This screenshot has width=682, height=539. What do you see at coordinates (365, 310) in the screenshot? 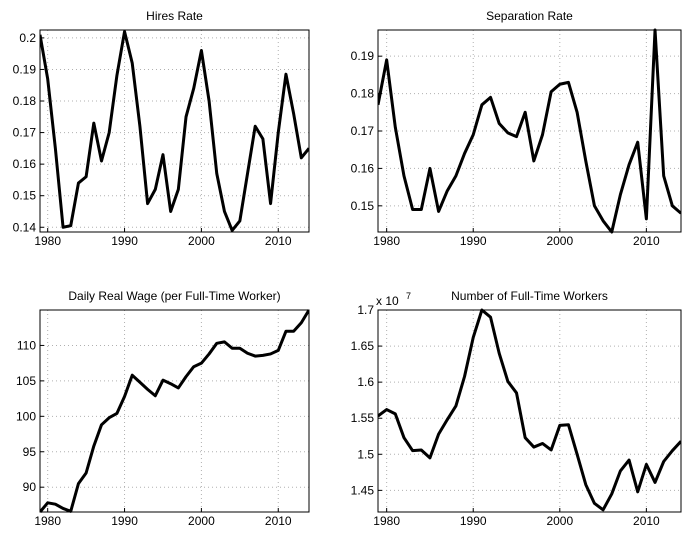
I see `y-tick-label: 1.7` at bounding box center [365, 310].